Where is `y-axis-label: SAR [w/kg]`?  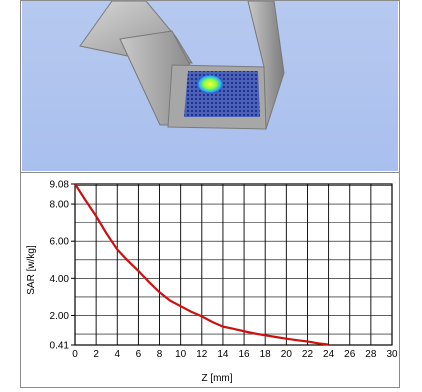 y-axis-label: SAR [w/kg] is located at coordinates (31, 270).